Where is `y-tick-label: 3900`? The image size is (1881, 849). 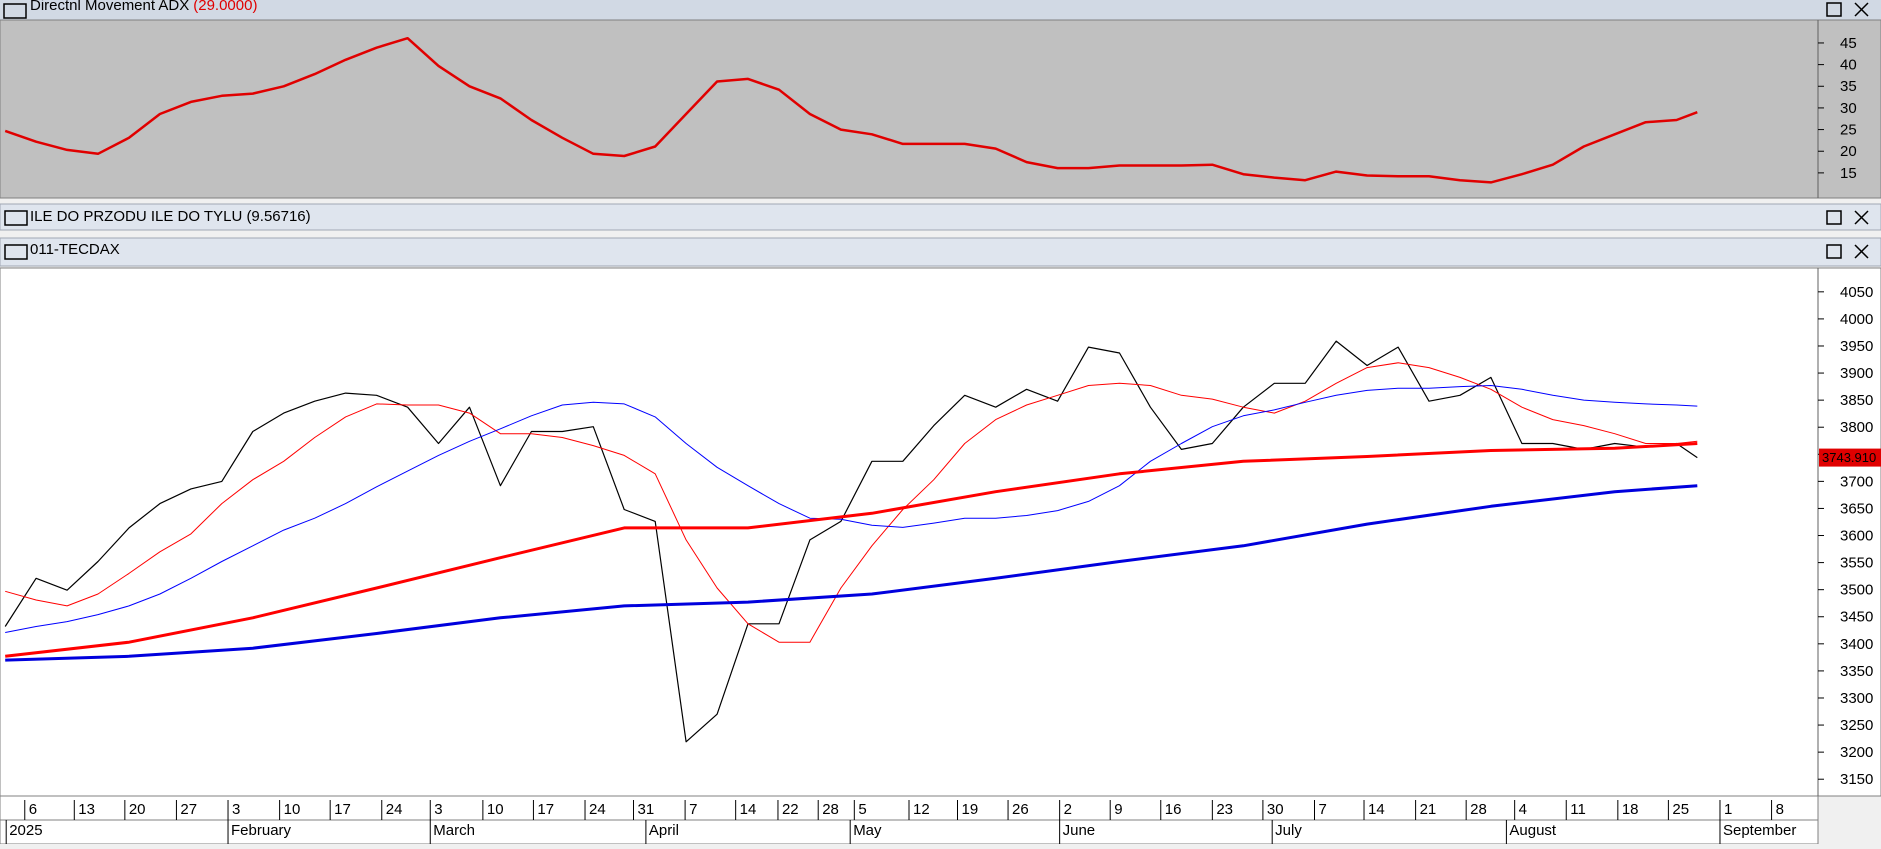 y-tick-label: 3900 is located at coordinates (1856, 373).